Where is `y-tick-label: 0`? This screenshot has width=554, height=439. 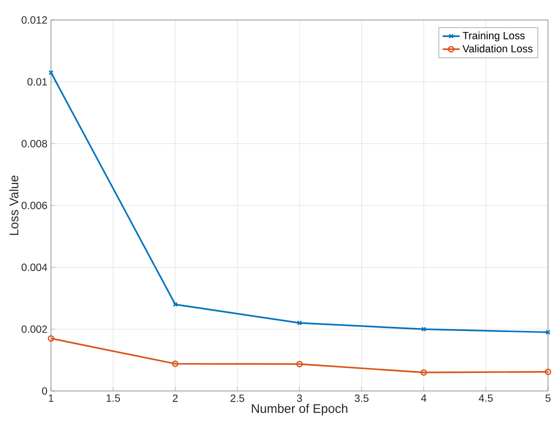
y-tick-label: 0 is located at coordinates (45, 391).